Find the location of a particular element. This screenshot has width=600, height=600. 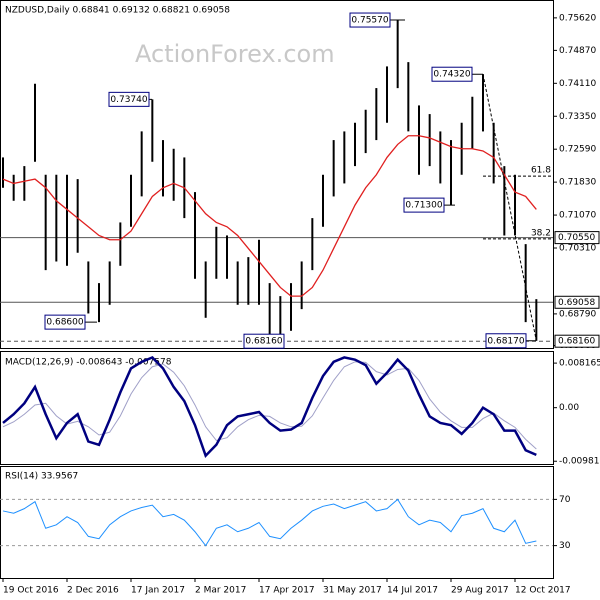

level-label: 0.69058 is located at coordinates (576, 303).